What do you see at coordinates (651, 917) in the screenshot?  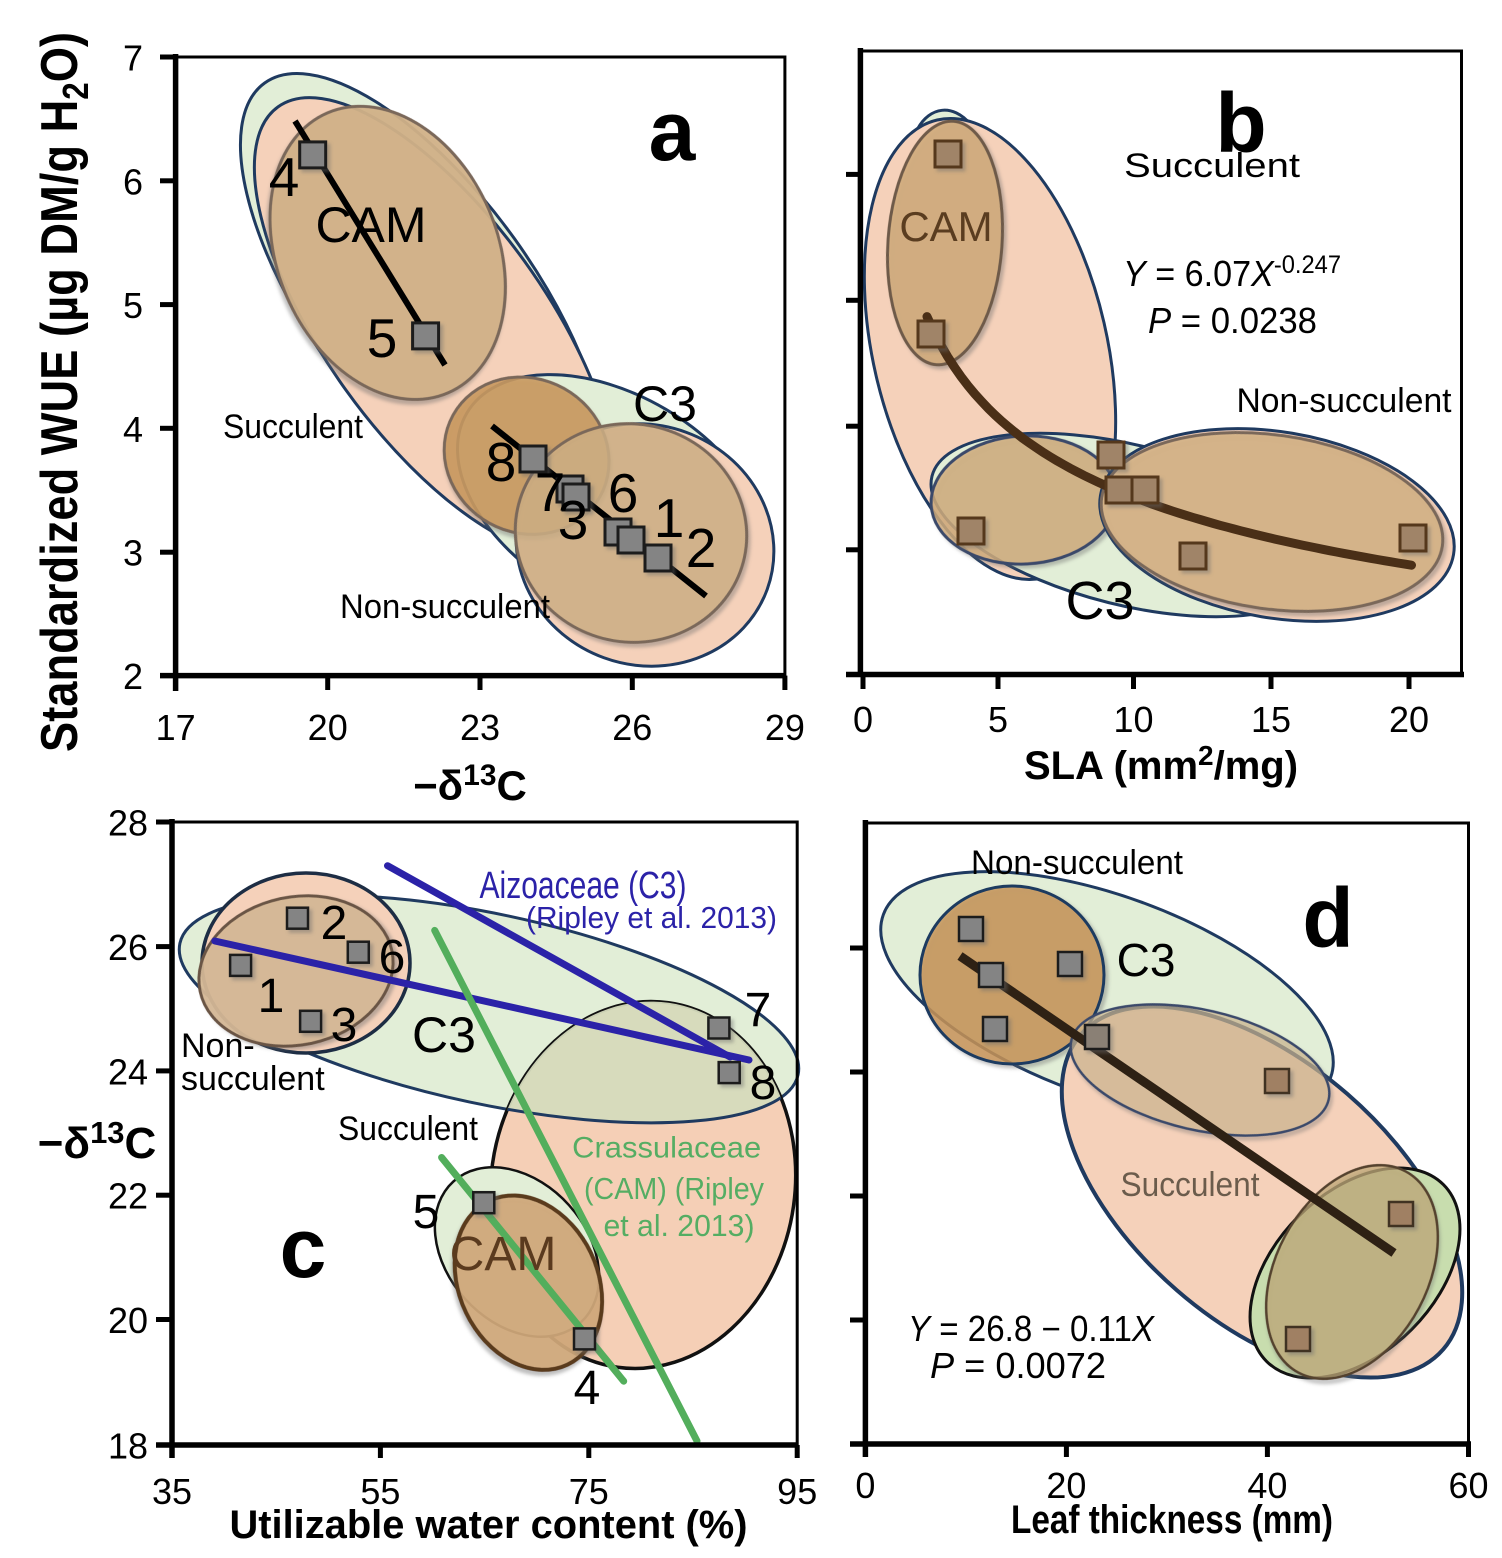 I see `svg-text: (Ripley et al. 2013)` at bounding box center [651, 917].